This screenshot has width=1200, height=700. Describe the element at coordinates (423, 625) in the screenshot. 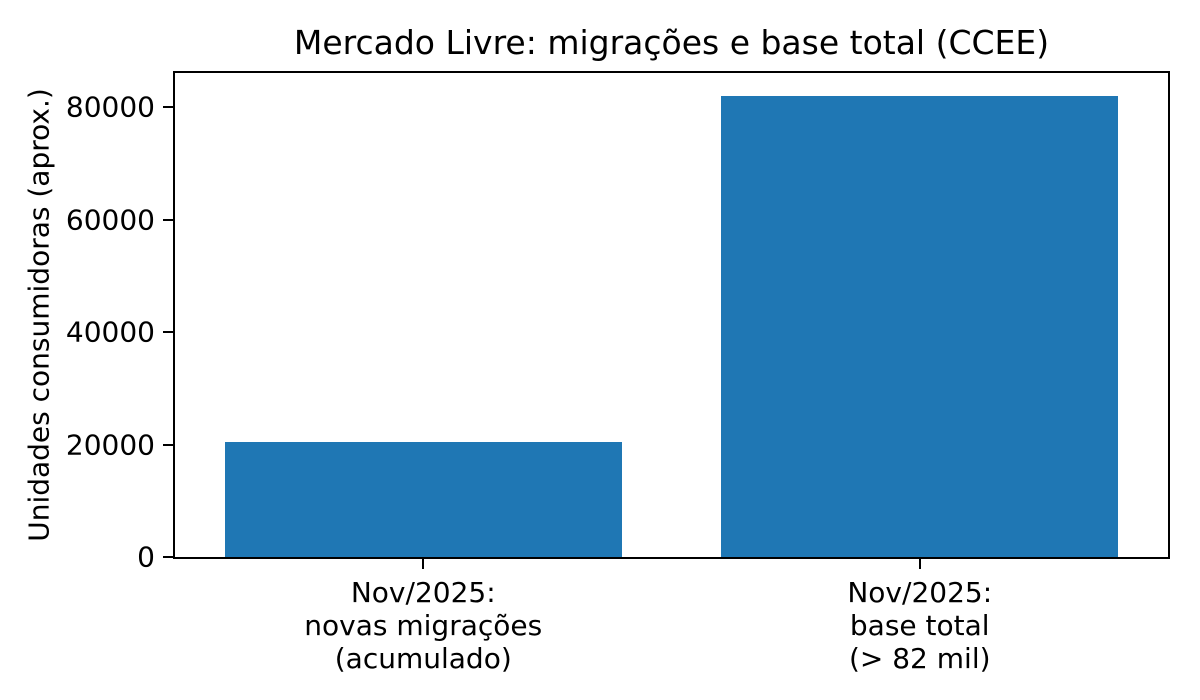

I see `x-tick-label: Nov/2025: novas migrações (acumulado)` at that location.